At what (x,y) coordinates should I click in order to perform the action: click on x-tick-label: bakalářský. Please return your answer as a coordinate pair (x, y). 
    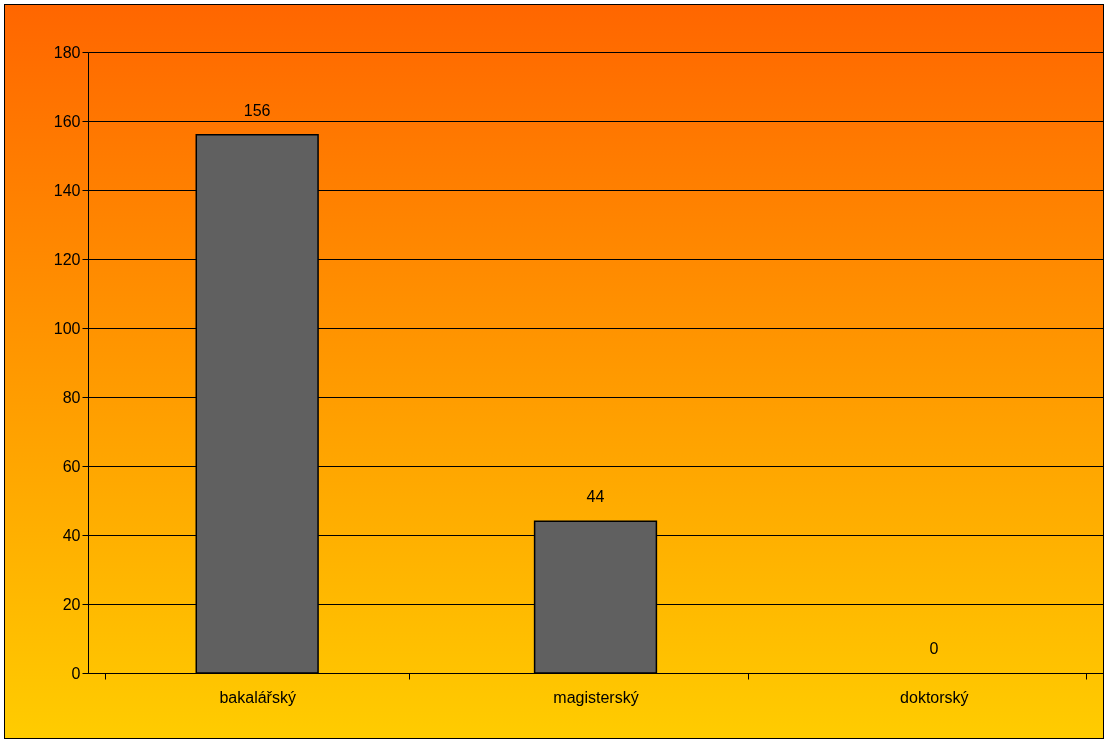
    Looking at the image, I should click on (257, 697).